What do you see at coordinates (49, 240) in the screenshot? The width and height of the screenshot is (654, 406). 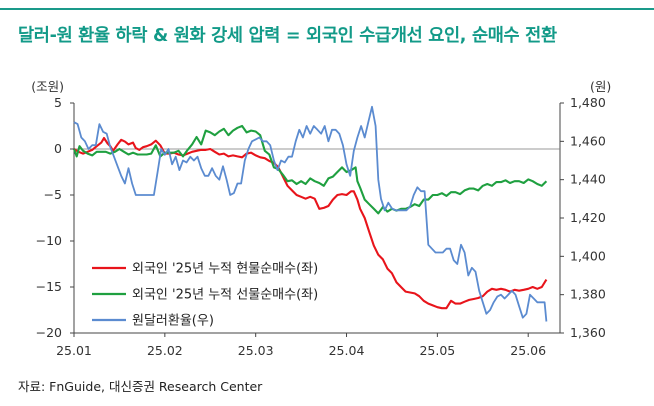 I see `left-tick-label: −10` at bounding box center [49, 240].